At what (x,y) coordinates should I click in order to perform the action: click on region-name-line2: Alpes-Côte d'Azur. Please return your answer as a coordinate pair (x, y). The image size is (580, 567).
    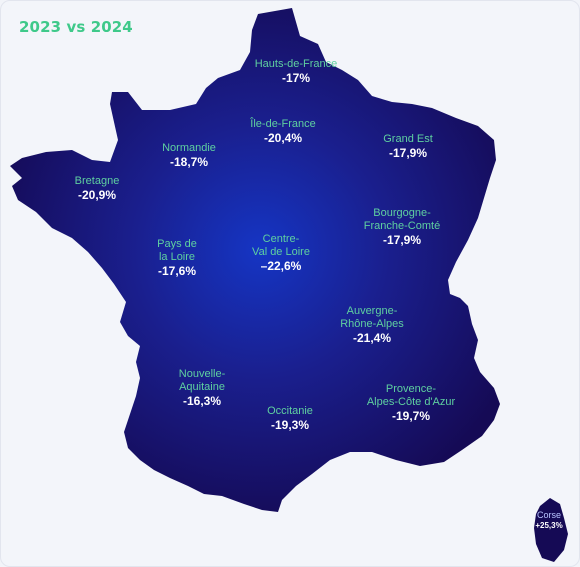
    Looking at the image, I should click on (411, 402).